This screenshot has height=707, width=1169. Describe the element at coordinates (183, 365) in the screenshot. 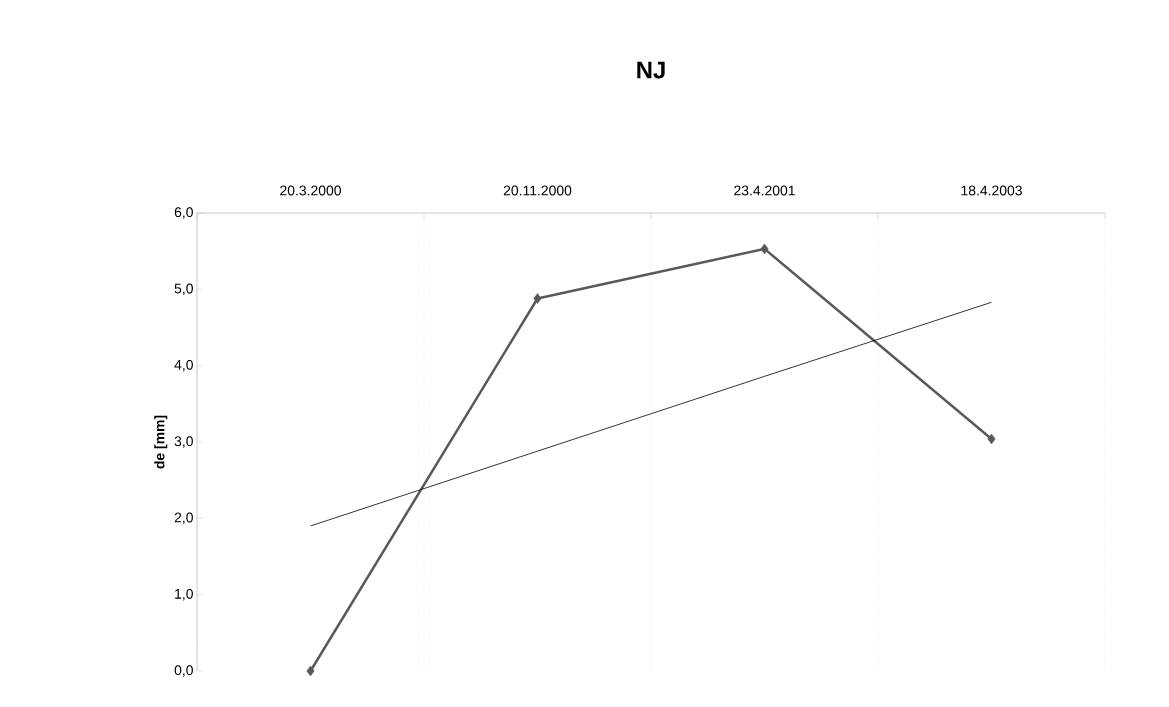

I see `y-tick-label: 4,0` at that location.